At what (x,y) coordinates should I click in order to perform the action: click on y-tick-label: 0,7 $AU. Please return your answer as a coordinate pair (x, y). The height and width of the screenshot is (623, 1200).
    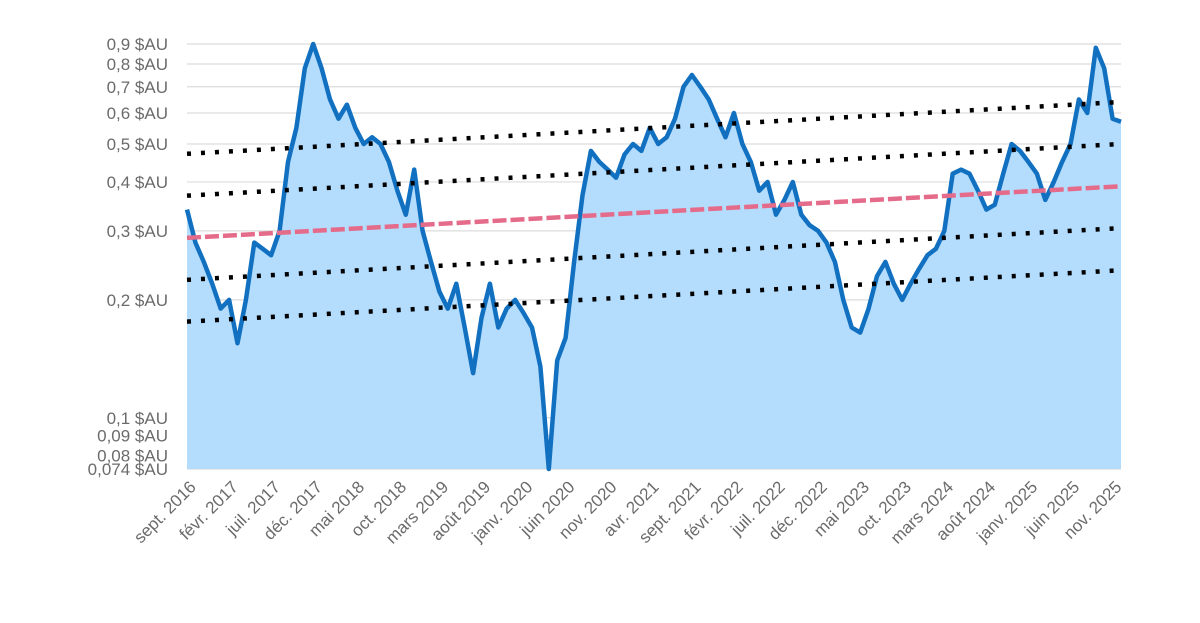
    Looking at the image, I should click on (137, 87).